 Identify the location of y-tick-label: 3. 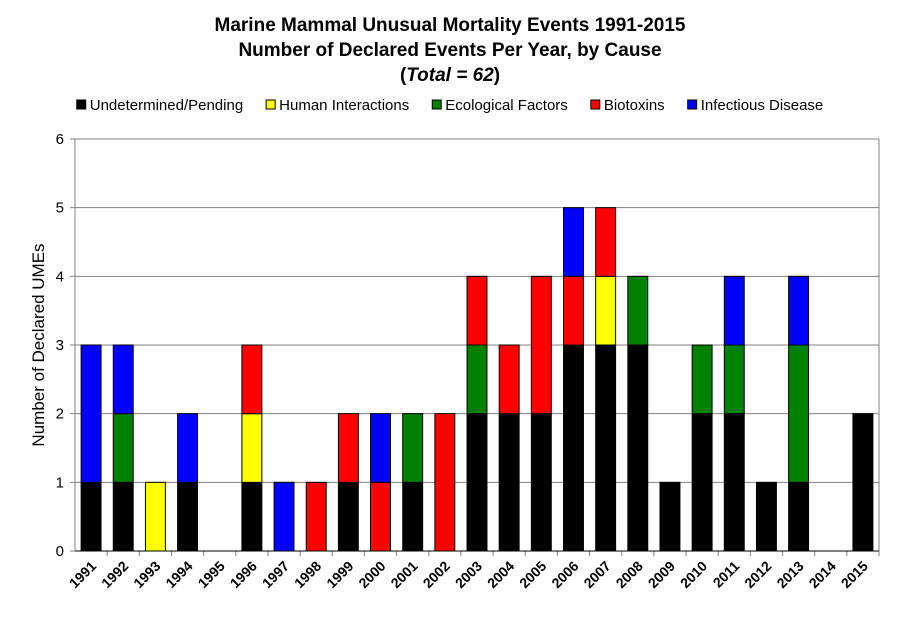
(60, 345).